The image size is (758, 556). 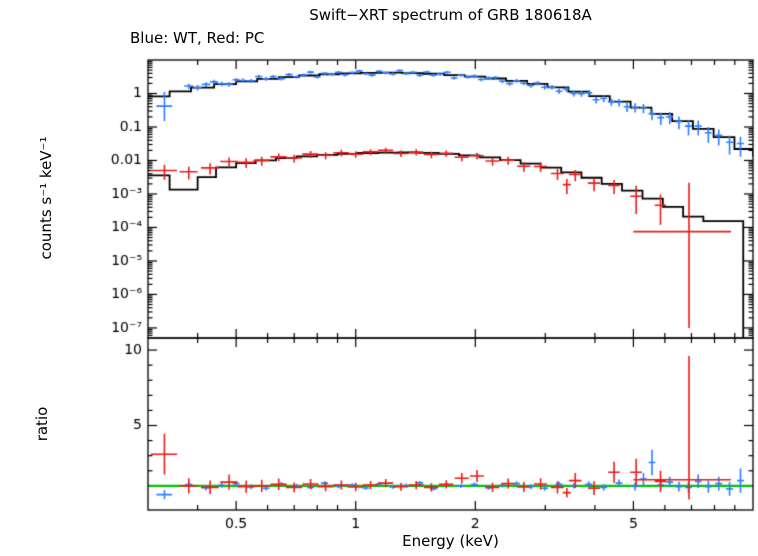 What do you see at coordinates (450, 15) in the screenshot?
I see `plot-title: Swift−XRT spectrum of GRB 180618A` at bounding box center [450, 15].